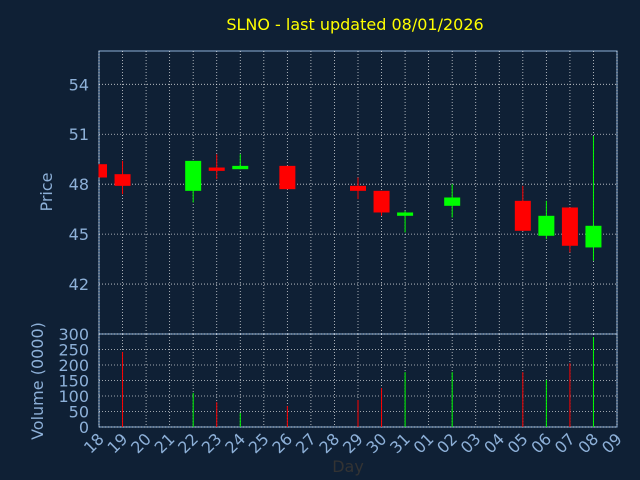 Image resolution: width=640 pixels, height=480 pixels. I want to click on y-axis-label: Price, so click(46, 191).